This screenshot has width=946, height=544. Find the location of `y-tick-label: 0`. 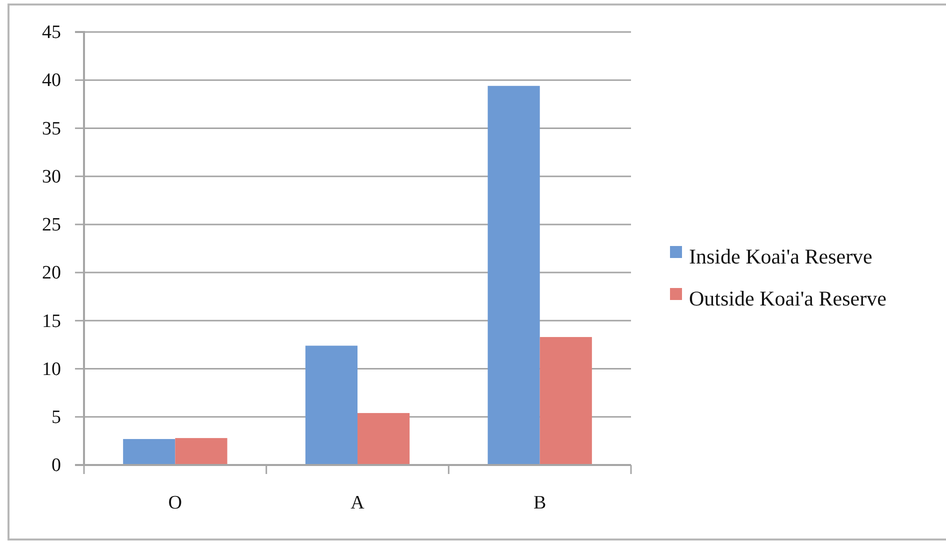

y-tick-label: 0 is located at coordinates (56, 465).